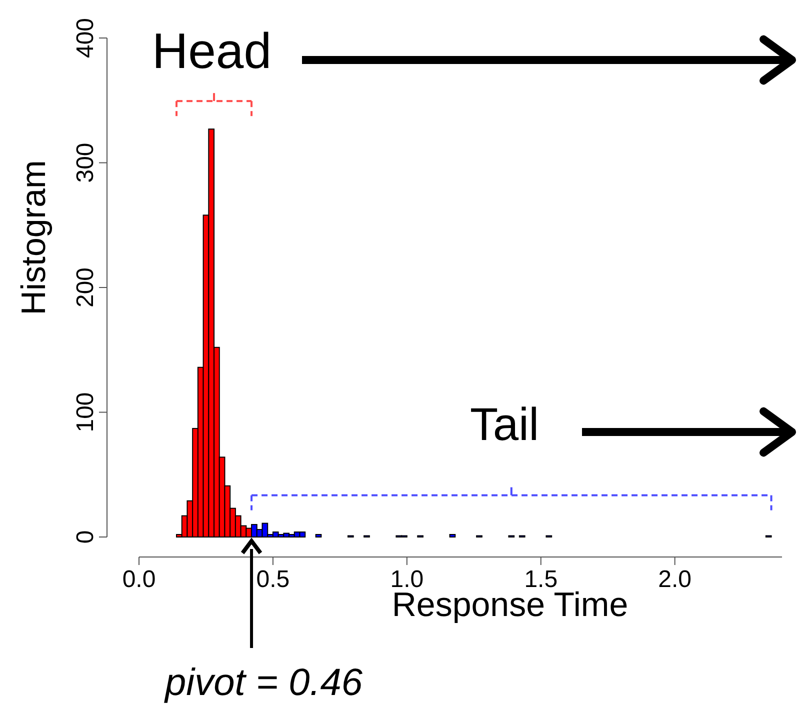  What do you see at coordinates (505, 424) in the screenshot?
I see `annotation: Tail` at bounding box center [505, 424].